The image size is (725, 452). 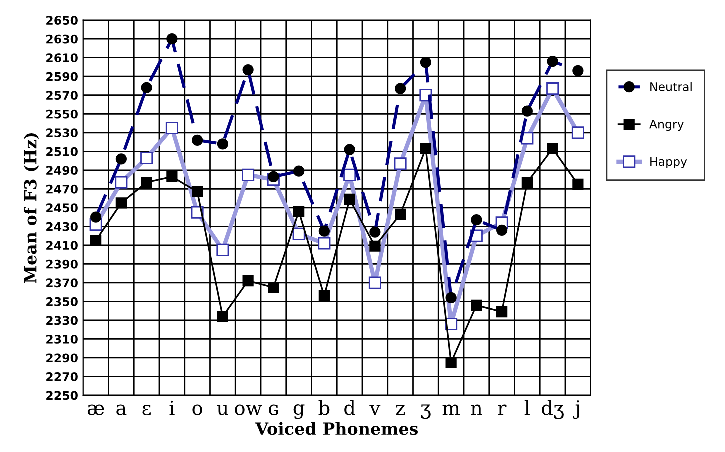 What do you see at coordinates (62, 321) in the screenshot?
I see `y-tick-label: 2330` at bounding box center [62, 321].